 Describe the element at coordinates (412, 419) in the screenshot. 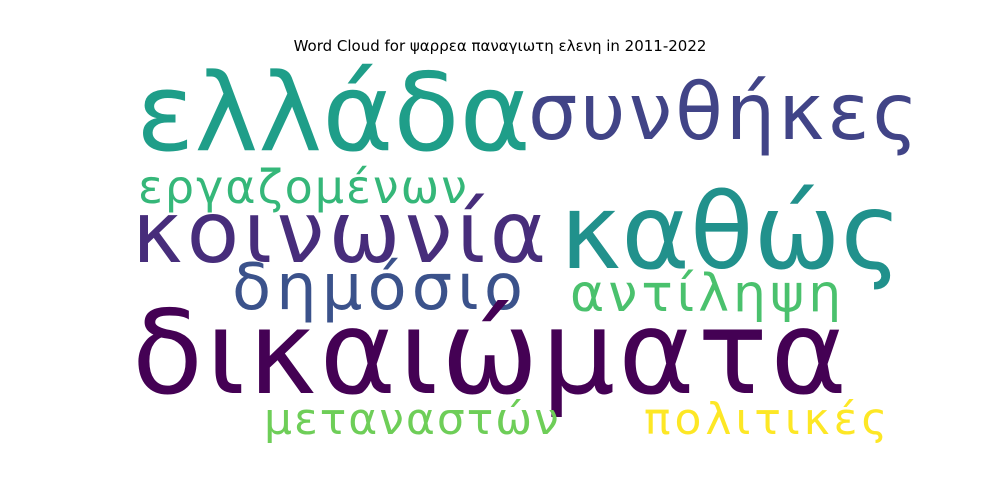

I see `word-metanaston: μεταναστών` at that location.